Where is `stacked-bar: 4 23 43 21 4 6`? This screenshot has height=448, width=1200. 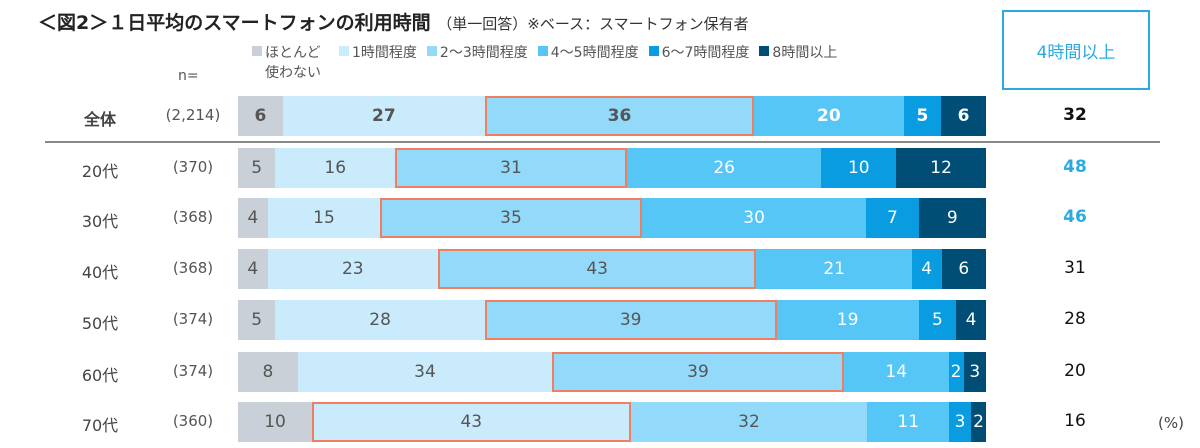
stacked-bar: 4 23 43 21 4 6 is located at coordinates (612, 269).